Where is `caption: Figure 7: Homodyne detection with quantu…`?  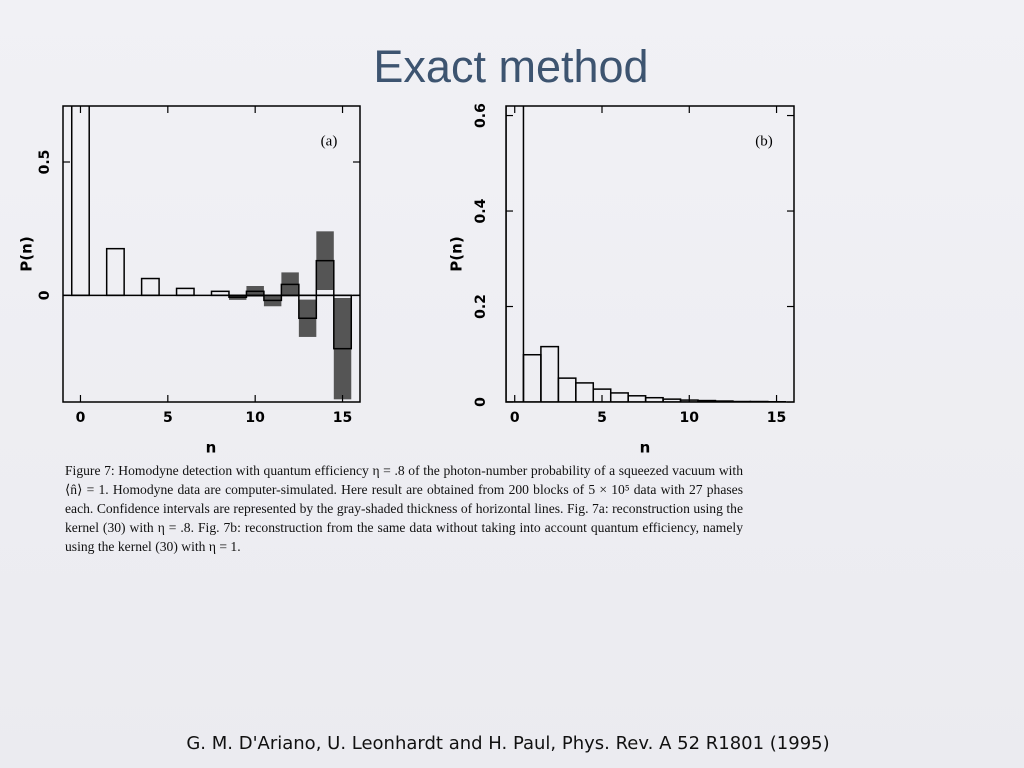
caption: Figure 7: Homodyne detection with quantu… is located at coordinates (404, 508).